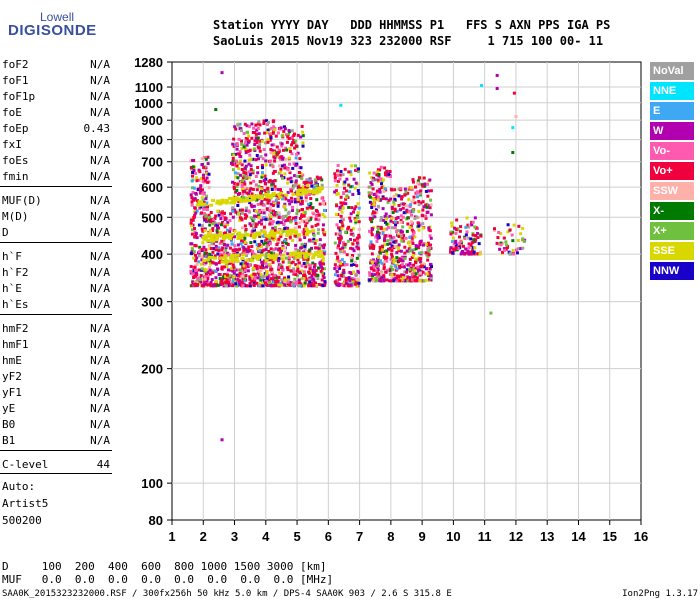 This screenshot has width=700, height=600. What do you see at coordinates (222, 440) in the screenshot?
I see `isolated-echo` at bounding box center [222, 440].